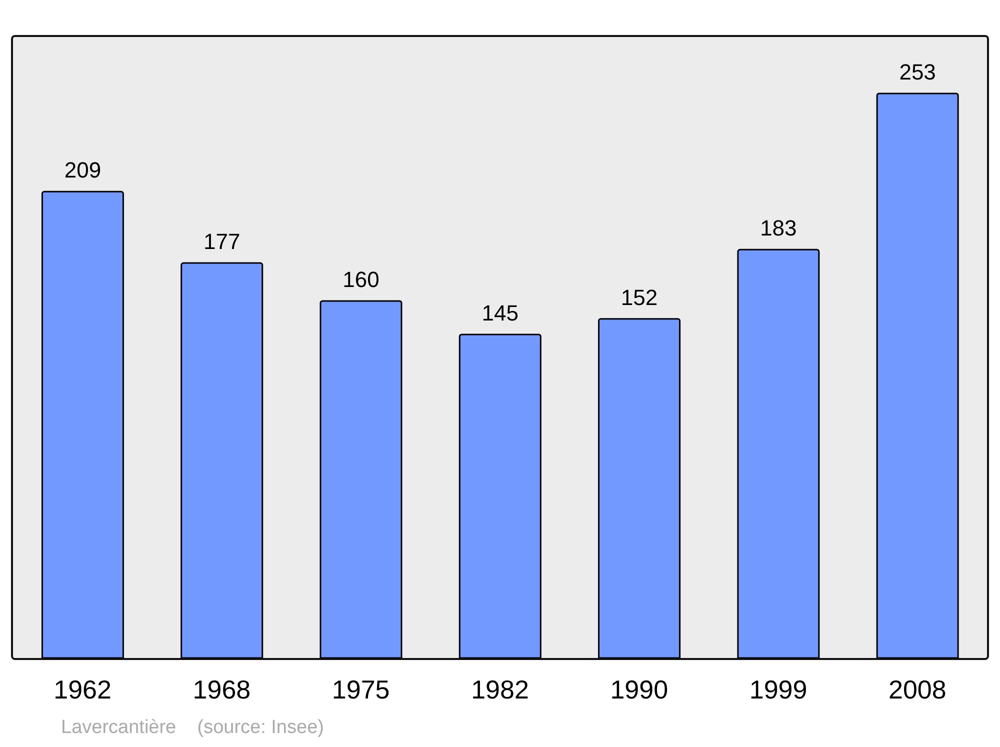  What do you see at coordinates (778, 228) in the screenshot?
I see `data-label: 183` at bounding box center [778, 228].